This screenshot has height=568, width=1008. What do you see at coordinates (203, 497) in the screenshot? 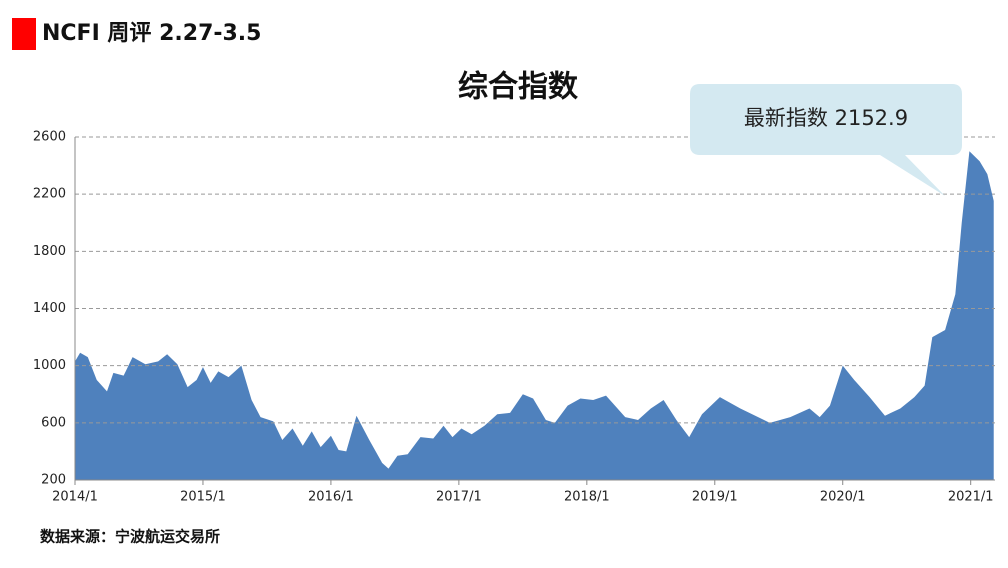
I see `x-tick-label: 2015/1` at bounding box center [203, 497].